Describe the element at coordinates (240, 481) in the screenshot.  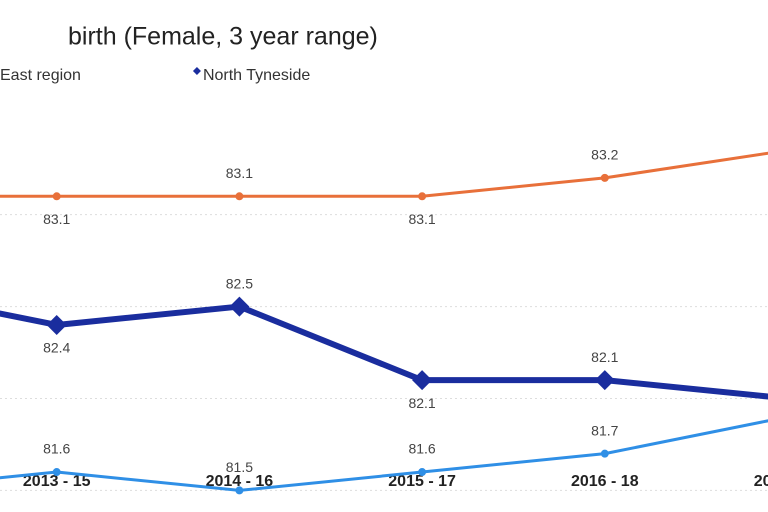
I see `x-tick-label: 2014 - 16` at that location.